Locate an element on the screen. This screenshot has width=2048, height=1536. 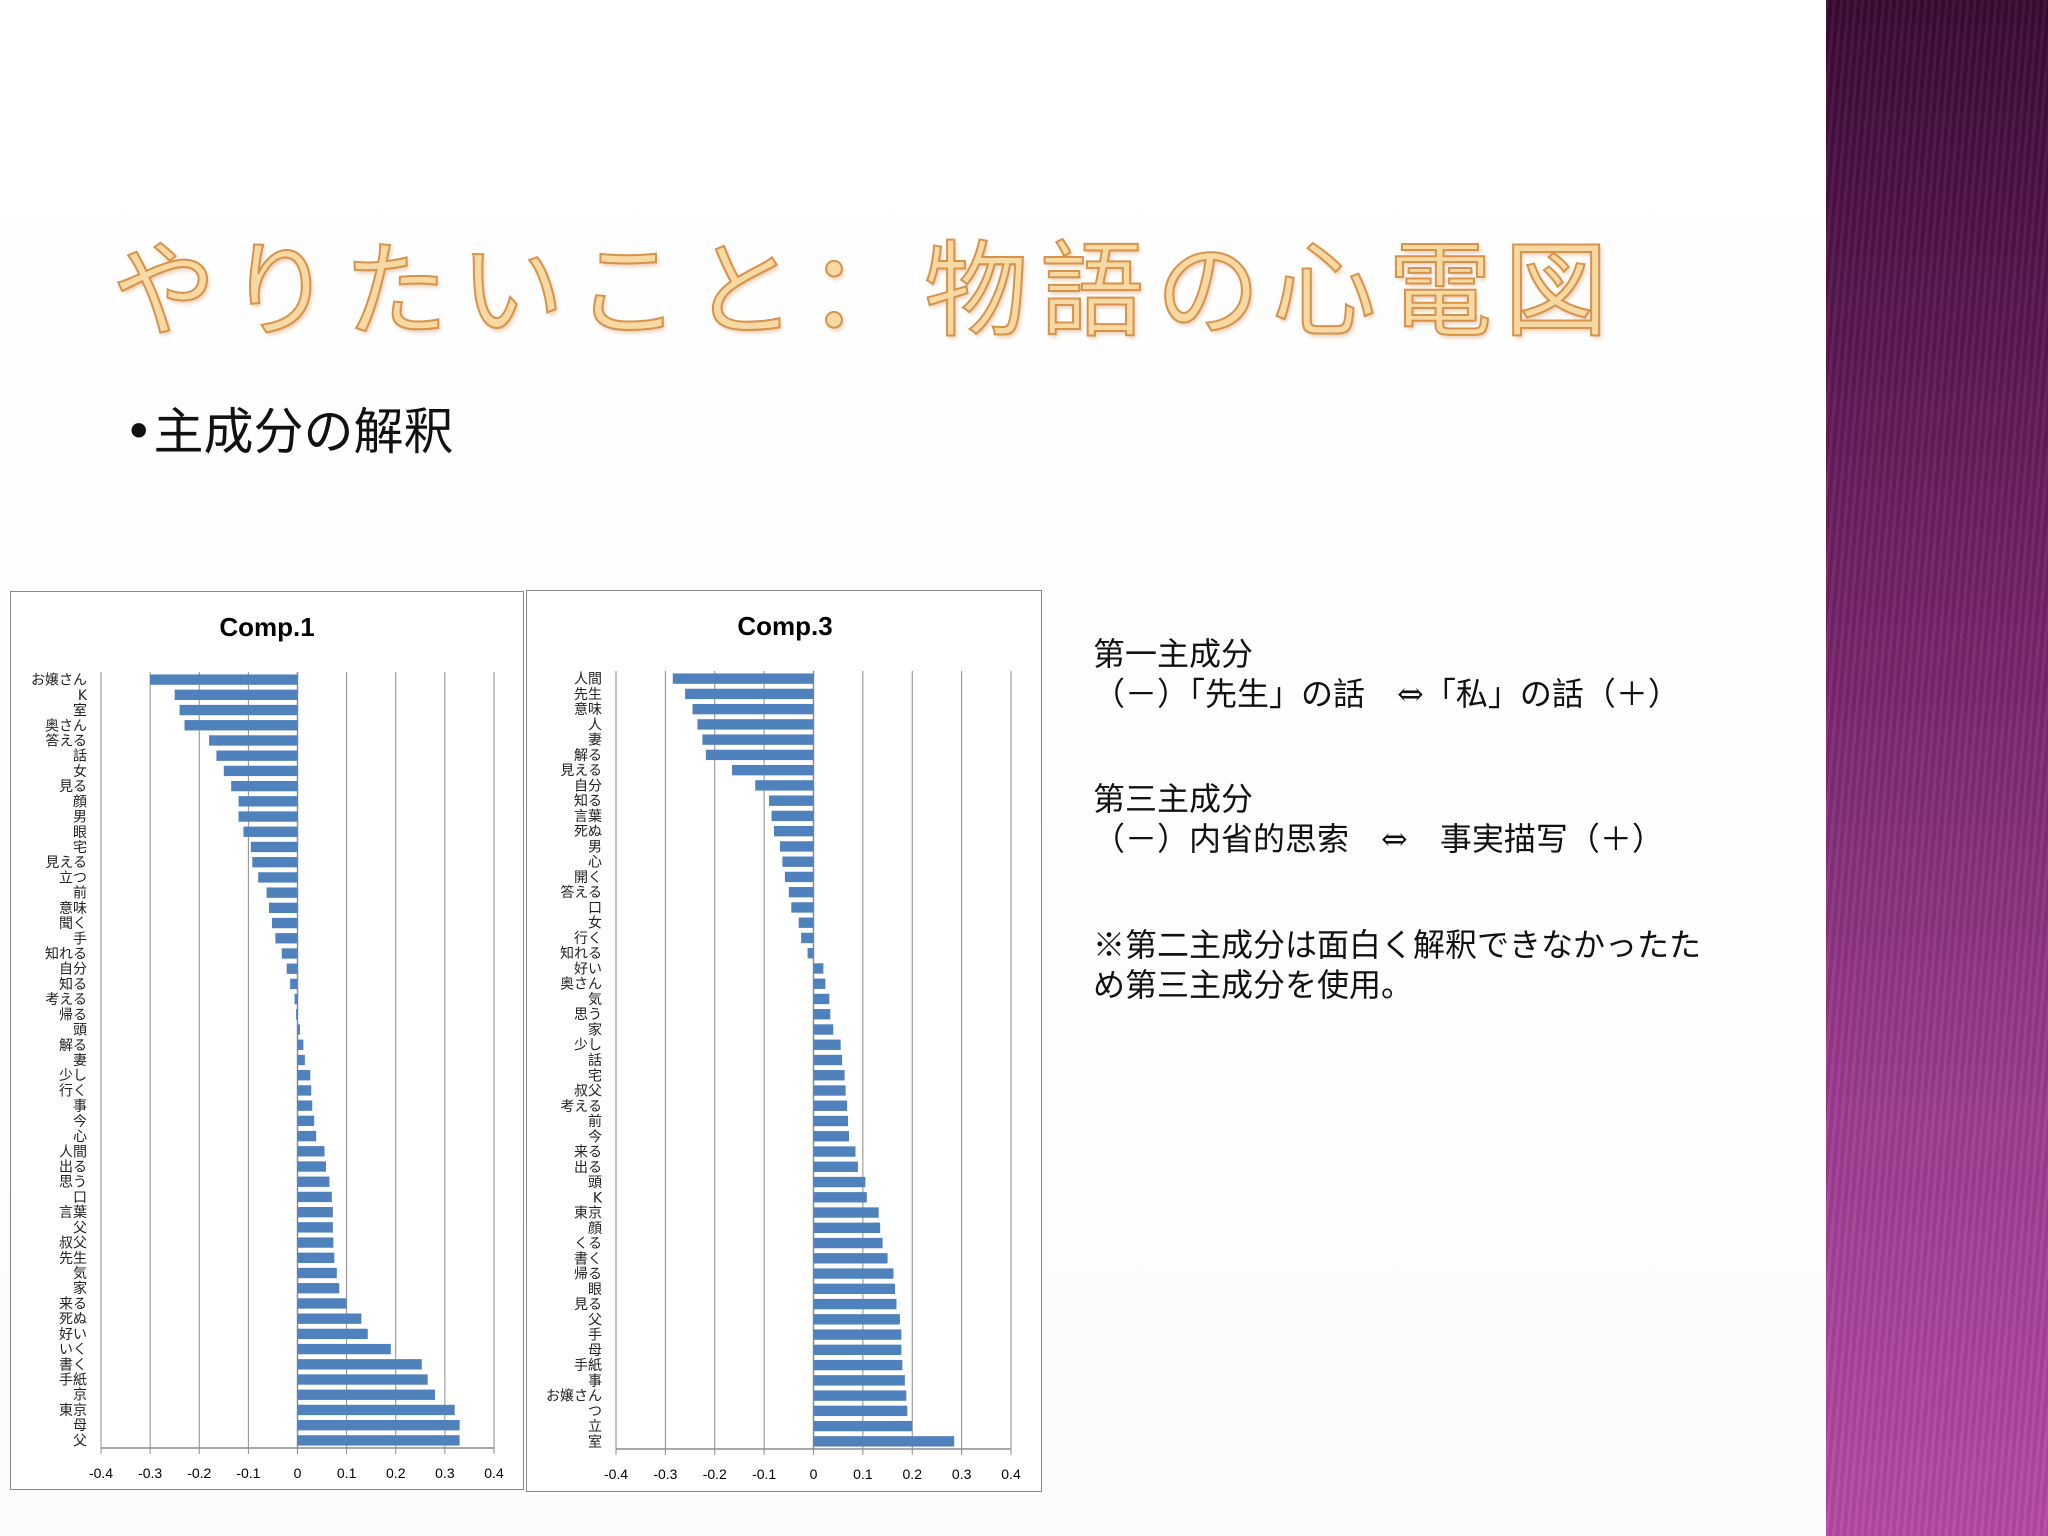
chart-3-category-label: 男 is located at coordinates (595, 847).